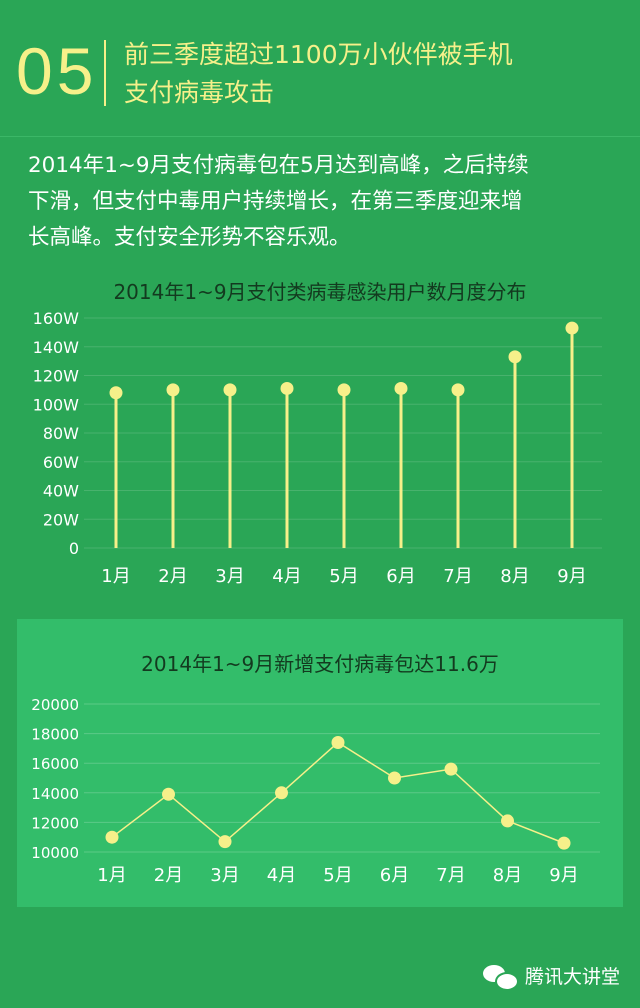 This screenshot has width=640, height=1008. I want to click on chart1-xtick-label: 7月, so click(457, 576).